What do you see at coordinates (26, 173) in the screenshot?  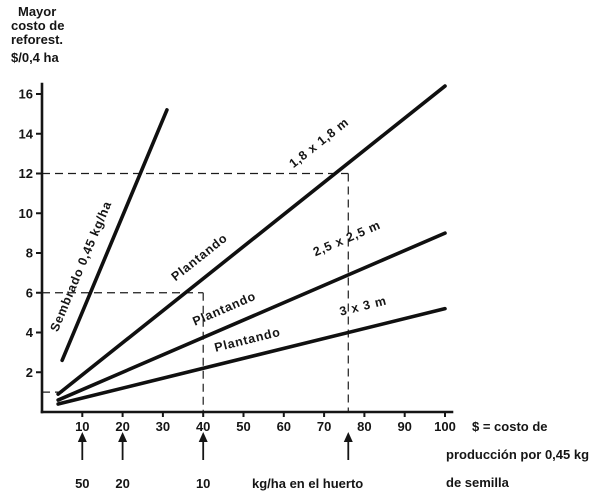 I see `y-tick-label: 12` at bounding box center [26, 173].